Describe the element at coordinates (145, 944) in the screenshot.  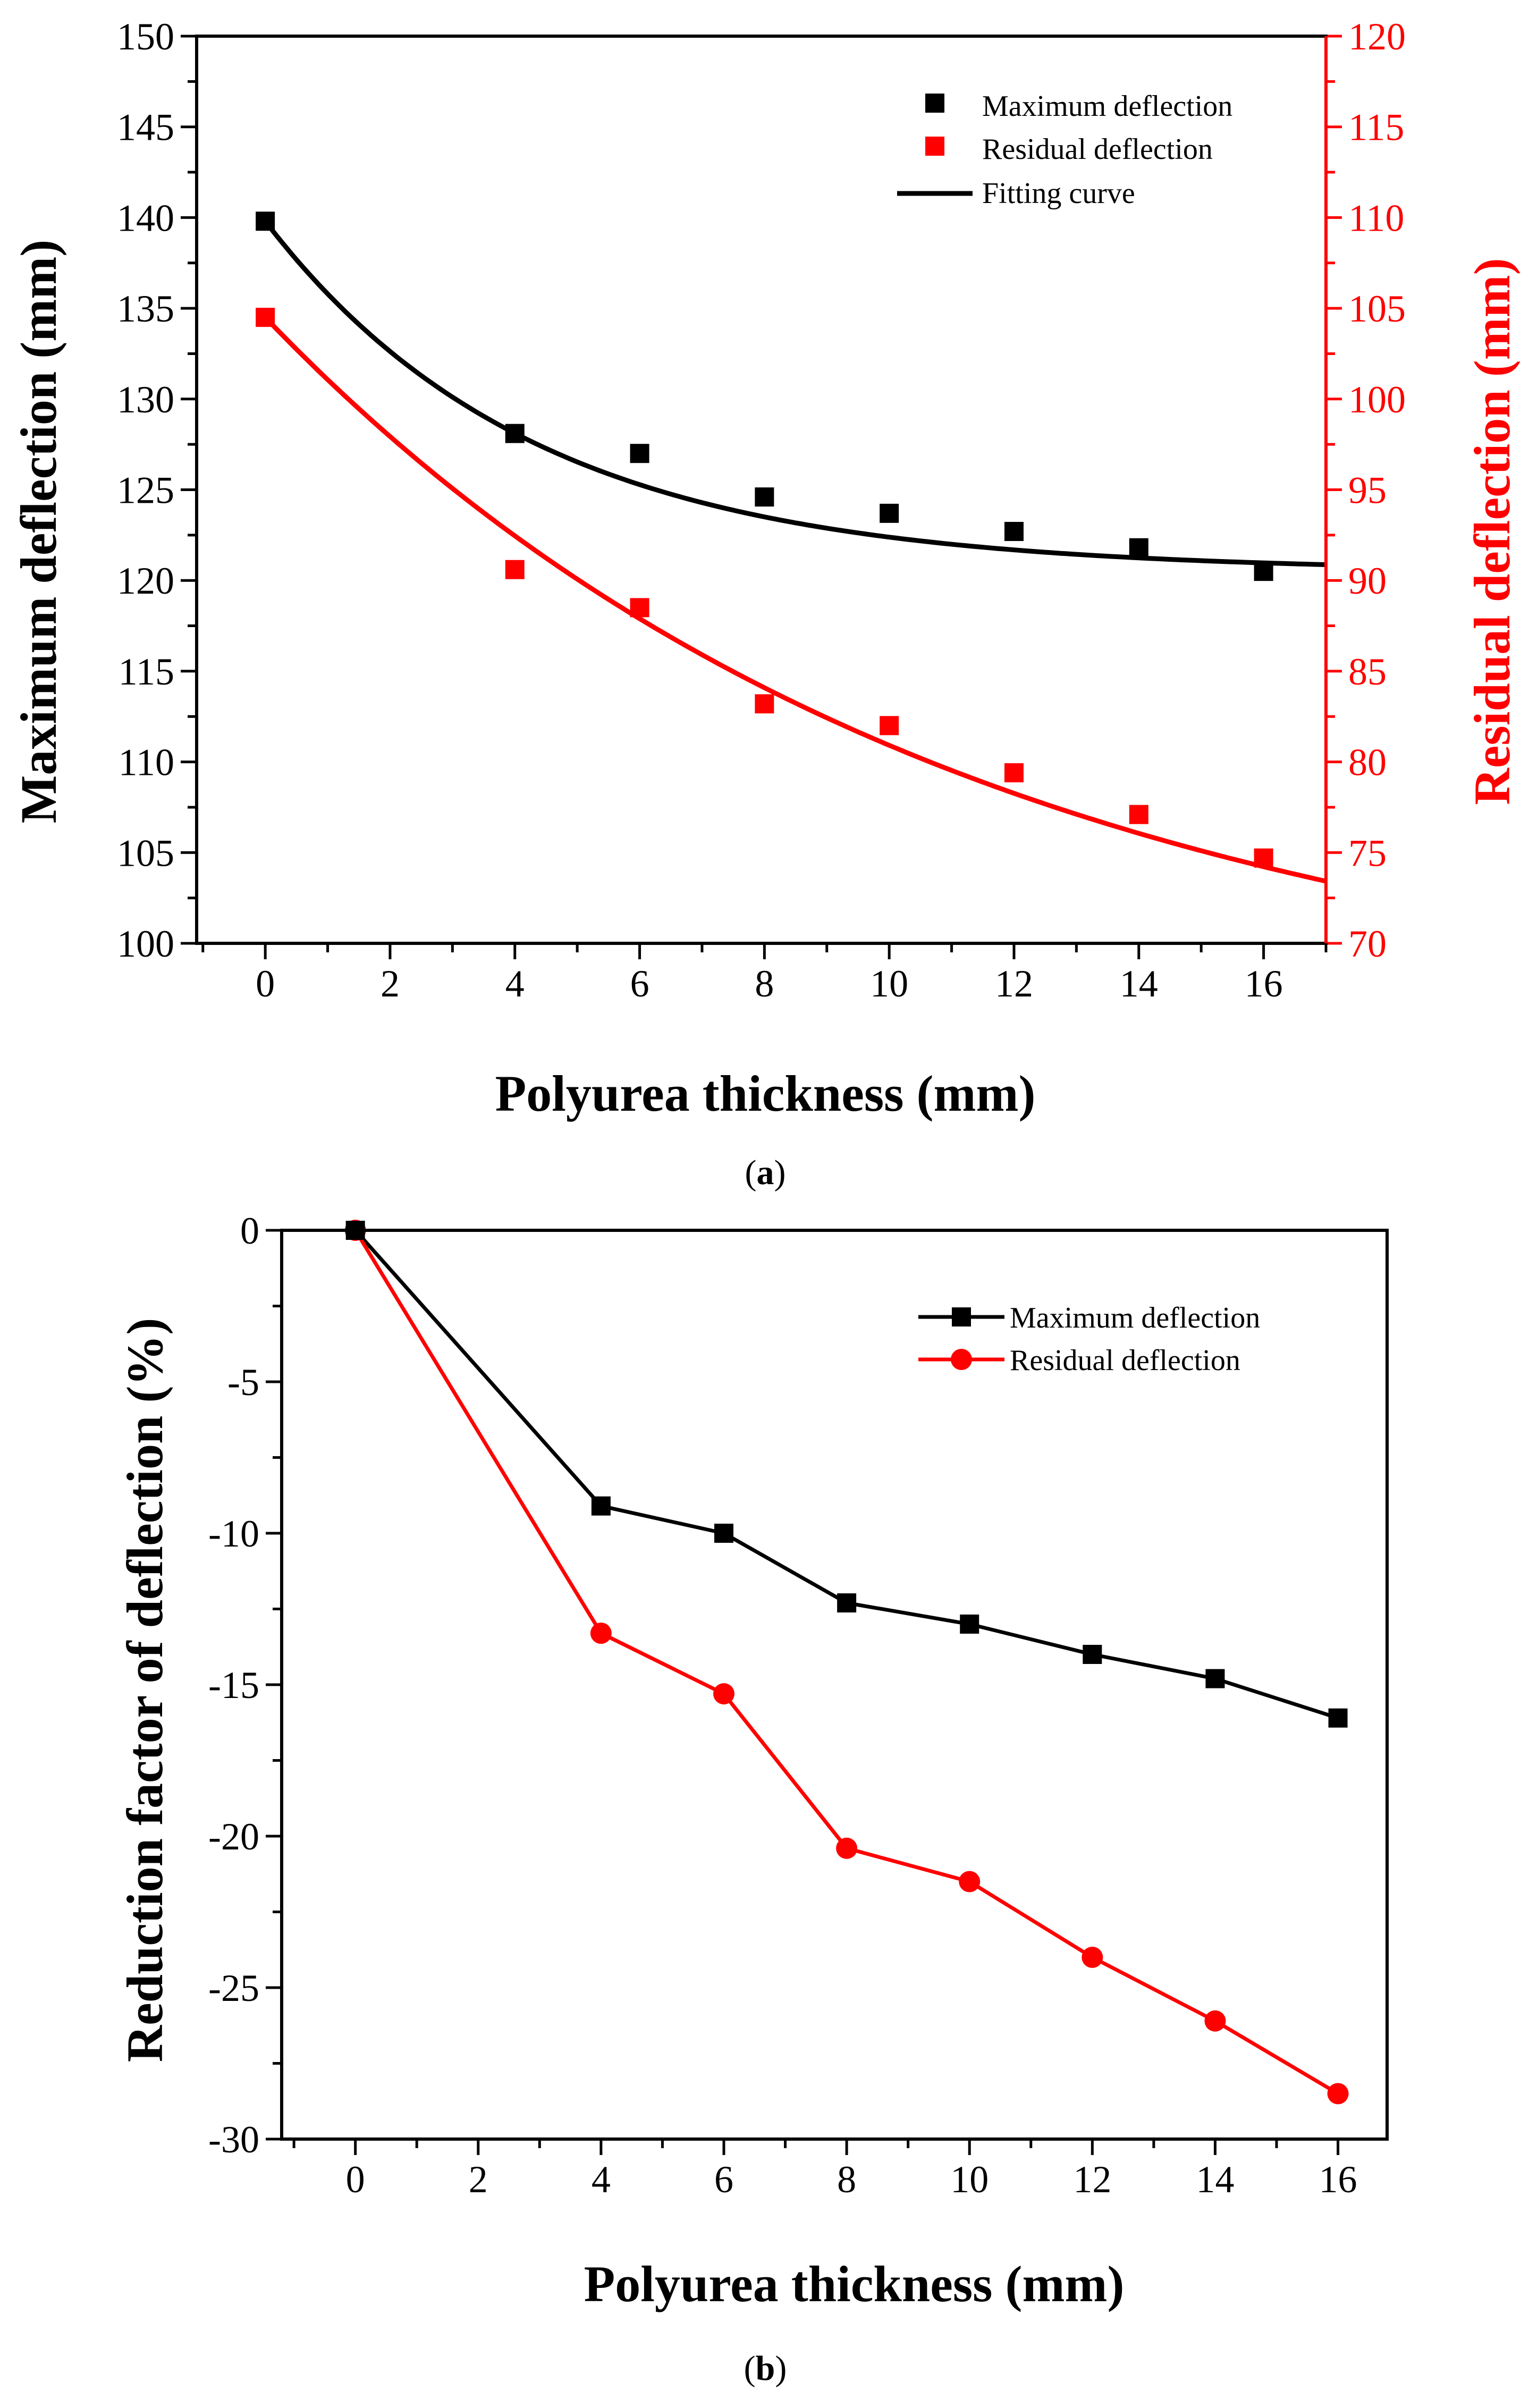
I see `chart-a-left-tick-label: 100` at that location.